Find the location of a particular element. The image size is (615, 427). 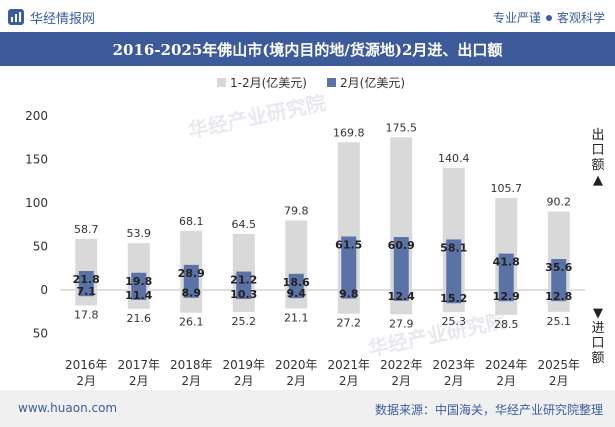

data-label-feb-export: 28.9 is located at coordinates (191, 273).